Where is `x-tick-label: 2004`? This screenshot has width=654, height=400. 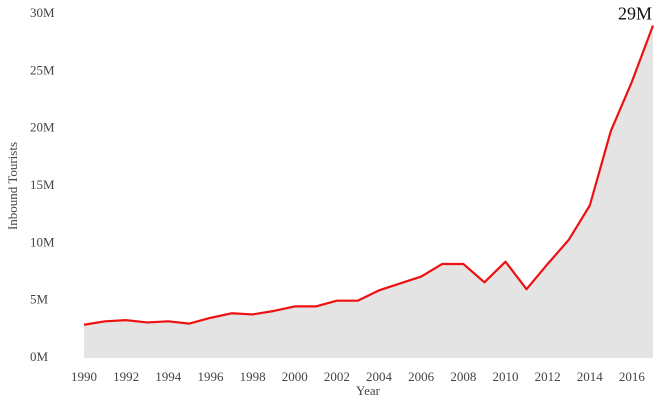 x-tick-label: 2004 is located at coordinates (379, 376).